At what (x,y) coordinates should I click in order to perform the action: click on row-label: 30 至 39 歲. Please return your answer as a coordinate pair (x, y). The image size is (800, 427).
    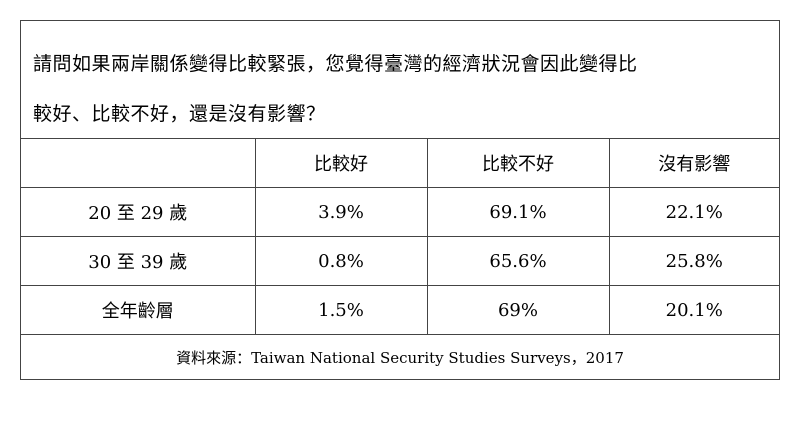
    Looking at the image, I should click on (138, 261).